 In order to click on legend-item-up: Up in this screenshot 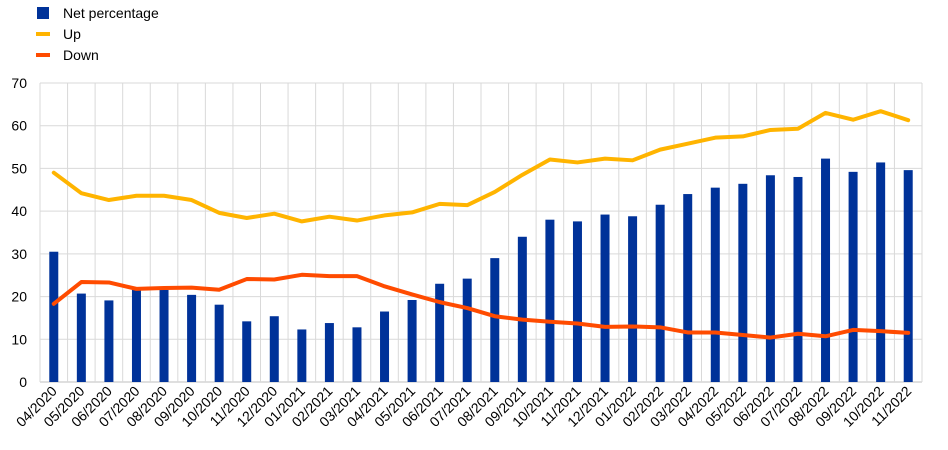, I will do `click(97, 33)`.